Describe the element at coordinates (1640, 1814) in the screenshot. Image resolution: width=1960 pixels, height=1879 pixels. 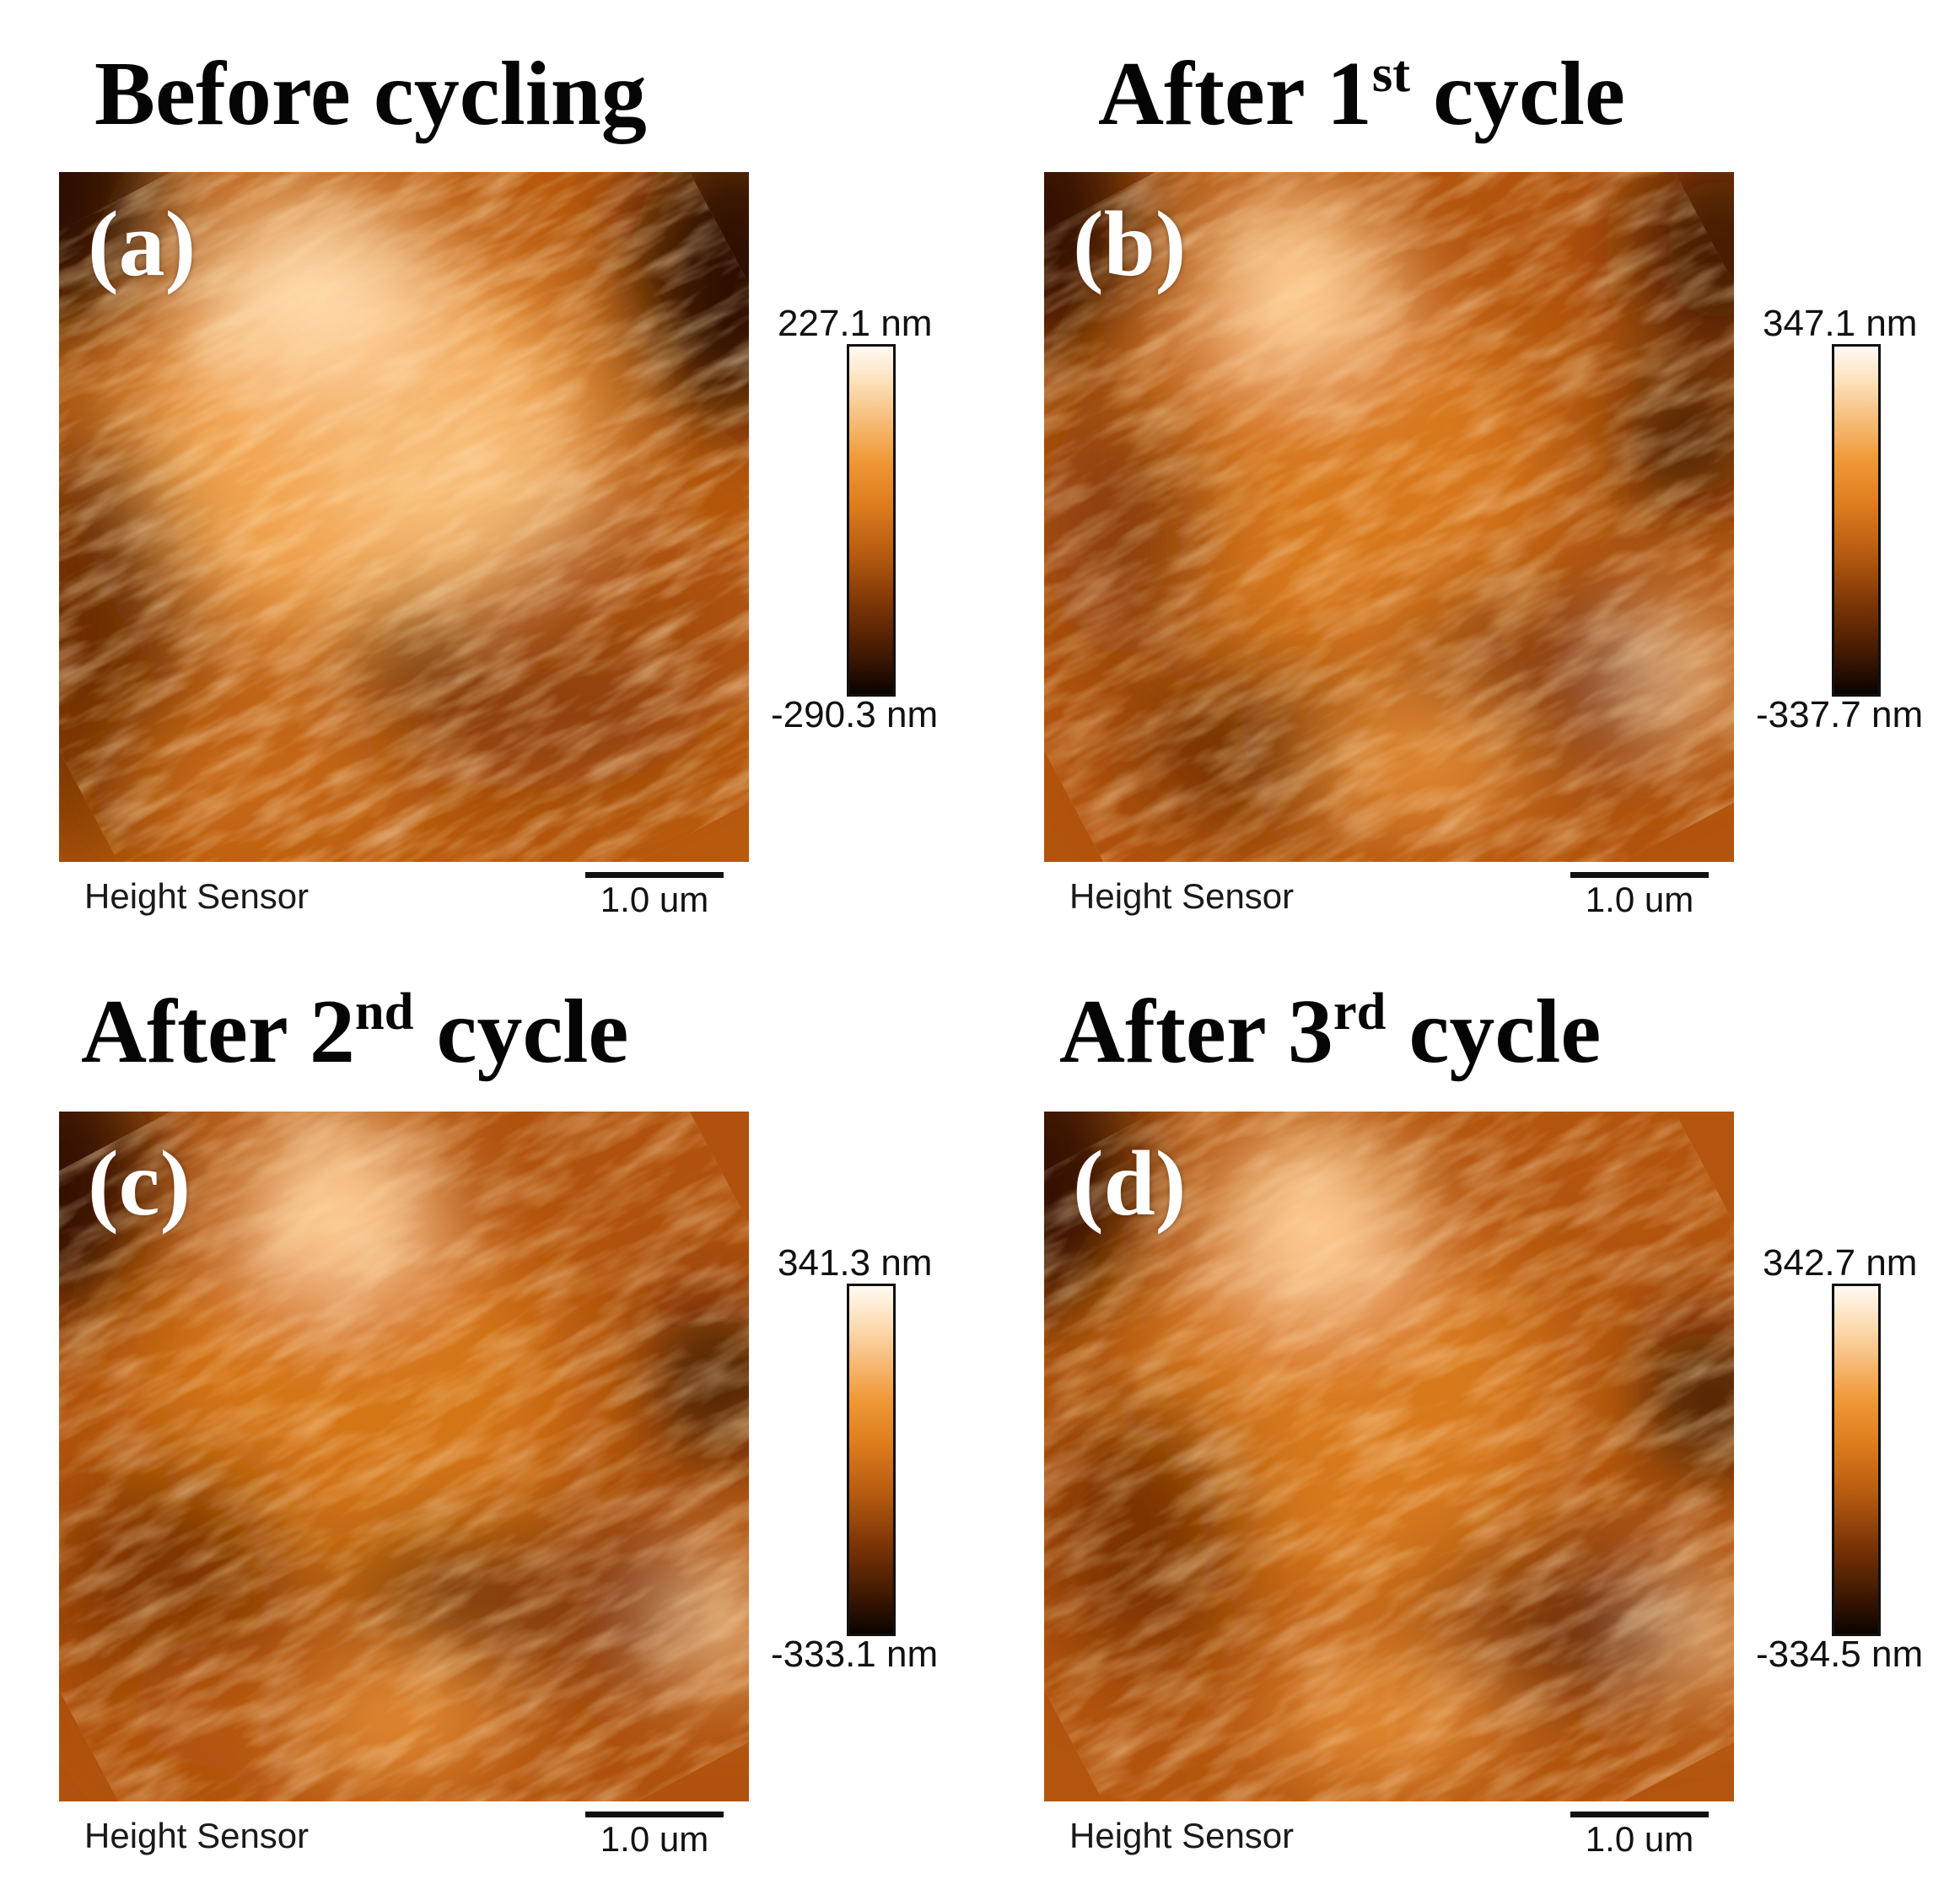
I see `panel-d-scale-bar` at that location.